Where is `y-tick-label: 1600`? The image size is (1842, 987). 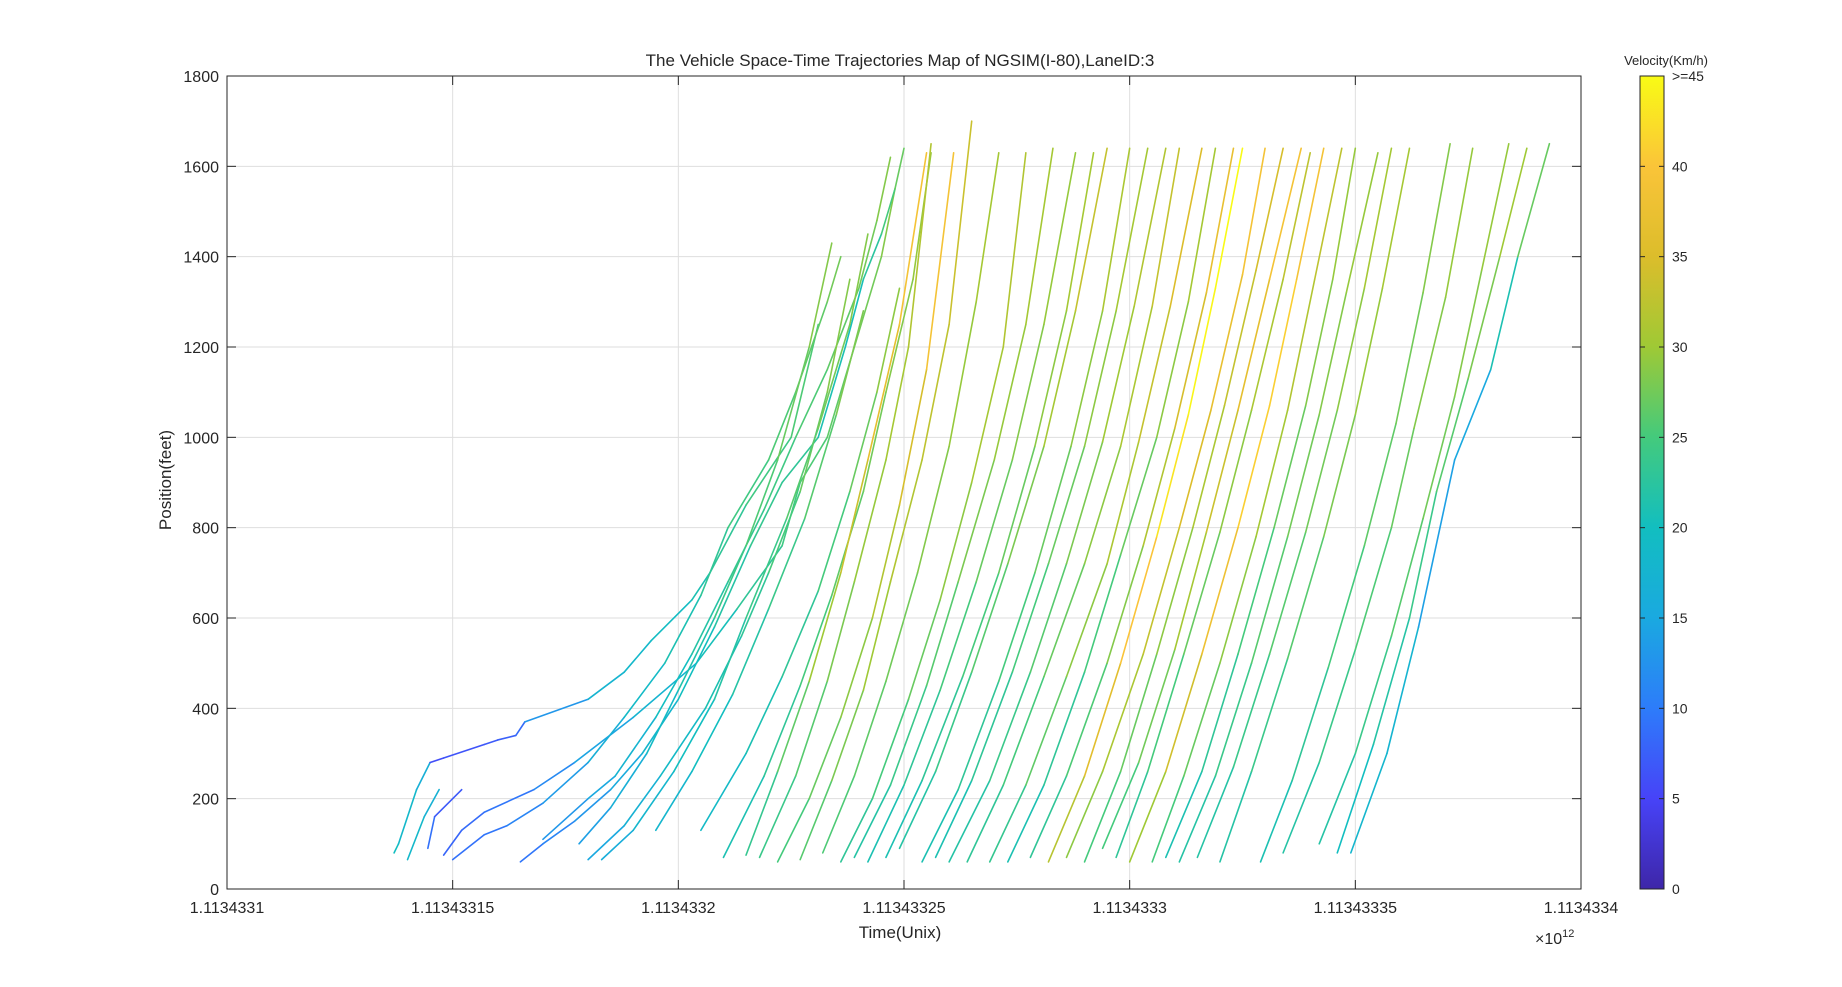
y-tick-label: 1600 is located at coordinates (201, 167).